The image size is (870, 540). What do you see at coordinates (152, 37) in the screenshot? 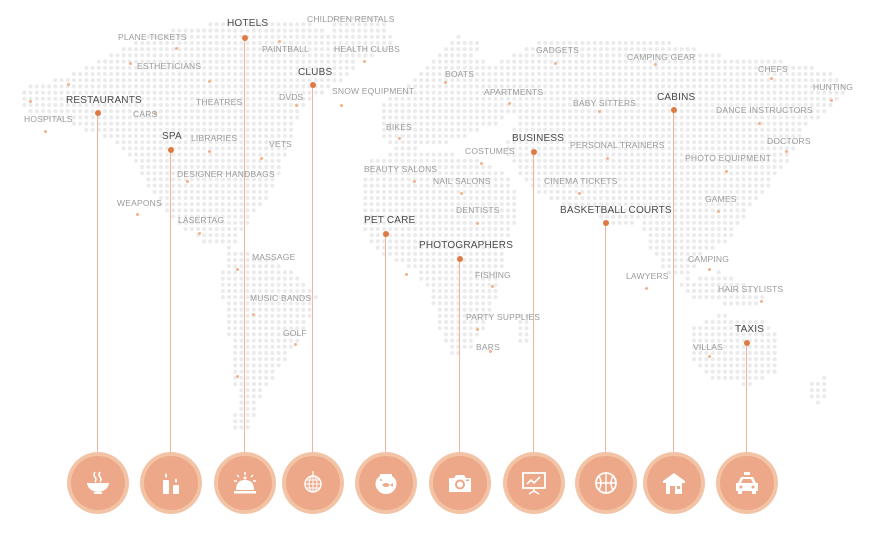
I see `map-label-plane-tickets: PLANE TICKETS` at bounding box center [152, 37].